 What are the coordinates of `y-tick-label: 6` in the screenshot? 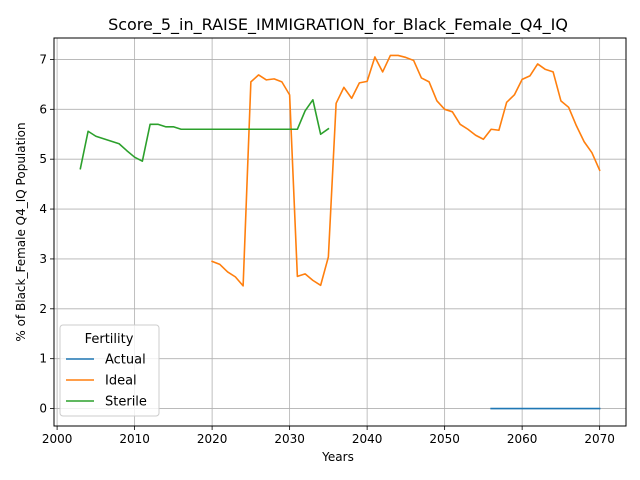 It's located at (43, 109).